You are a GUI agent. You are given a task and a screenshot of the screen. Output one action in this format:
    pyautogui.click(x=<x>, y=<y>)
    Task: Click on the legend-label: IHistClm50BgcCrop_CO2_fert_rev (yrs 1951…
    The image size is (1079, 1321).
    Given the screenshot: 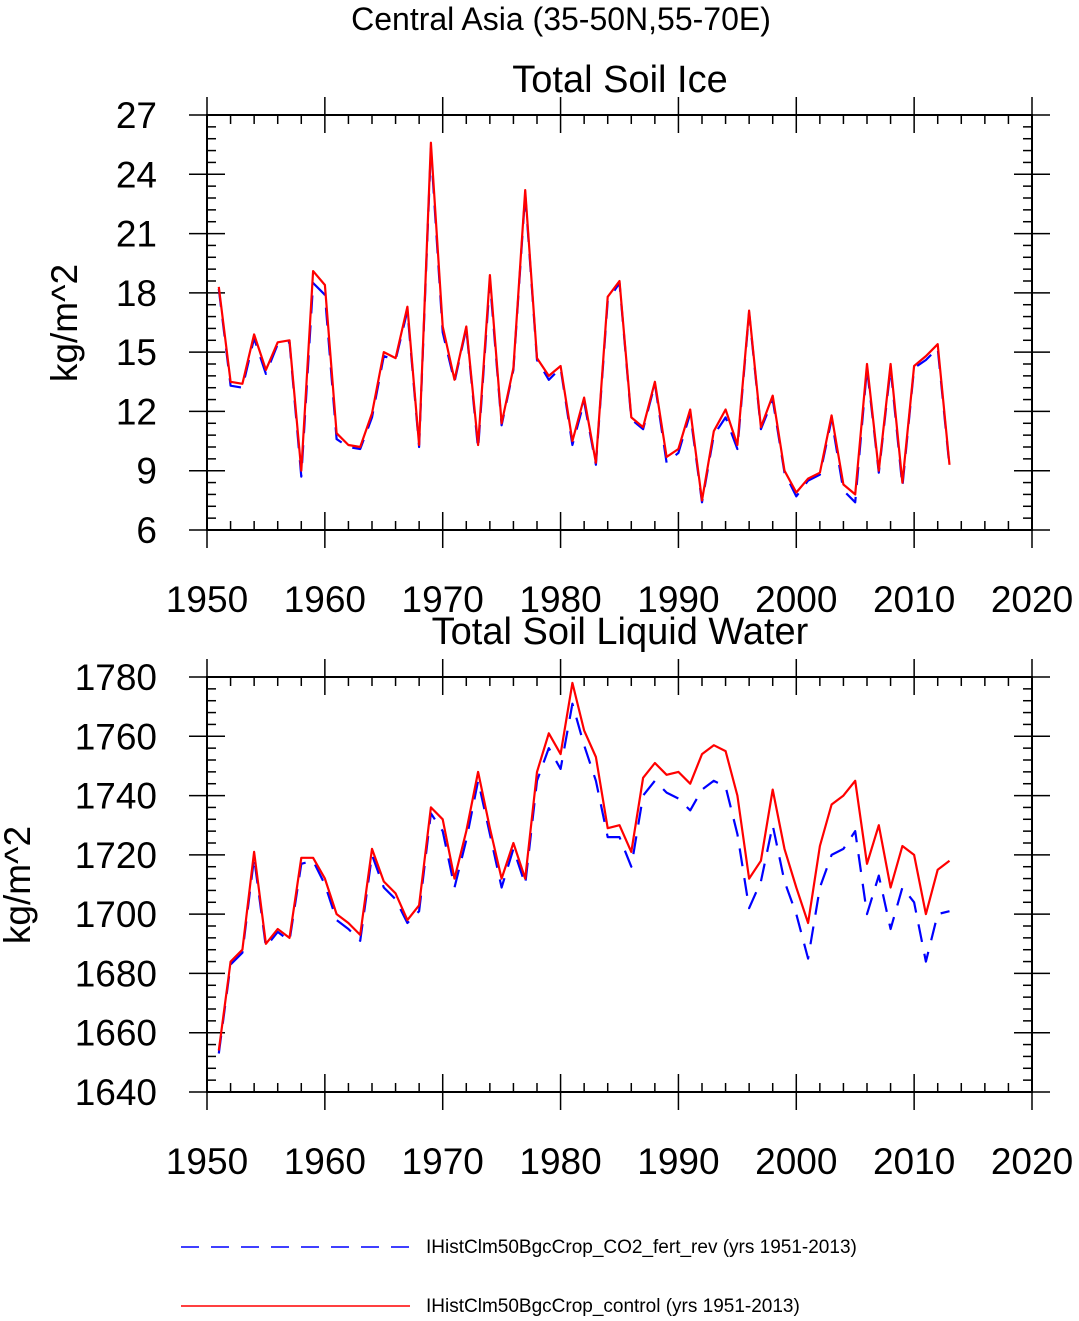 What is the action you would take?
    pyautogui.click(x=641, y=1247)
    